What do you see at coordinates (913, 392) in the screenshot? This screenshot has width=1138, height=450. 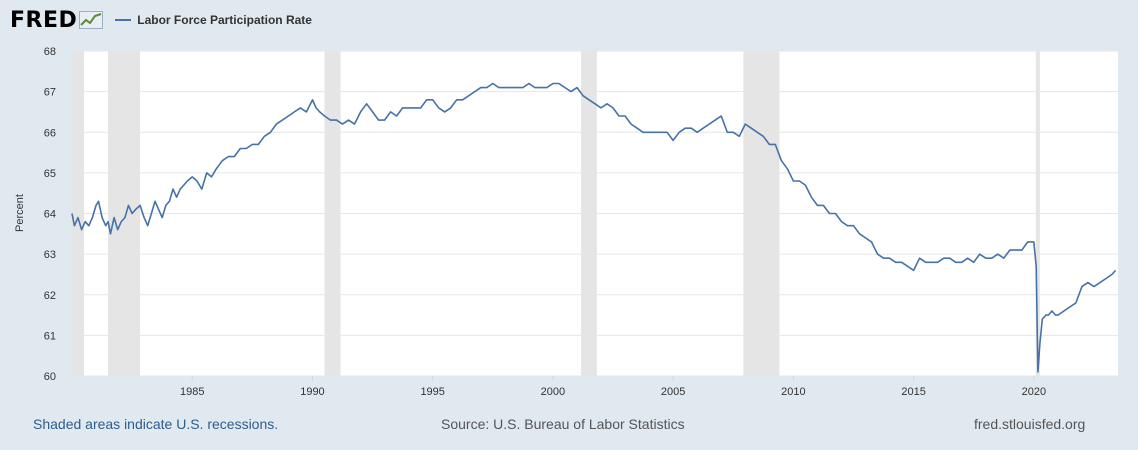 I see `x-tick-label: 2015` at bounding box center [913, 392].